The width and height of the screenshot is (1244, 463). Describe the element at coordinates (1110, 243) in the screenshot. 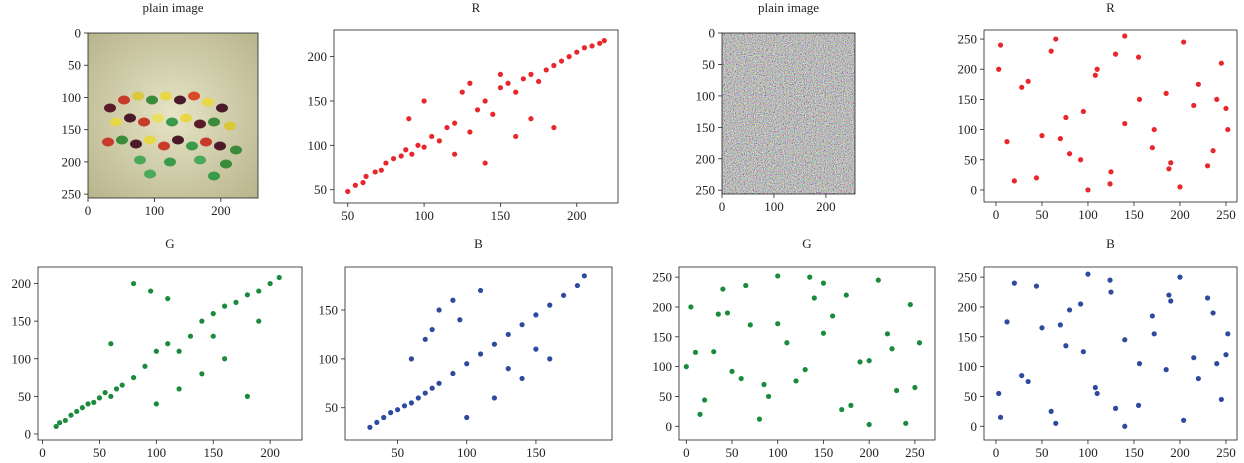

I see `panel-title: B` at that location.